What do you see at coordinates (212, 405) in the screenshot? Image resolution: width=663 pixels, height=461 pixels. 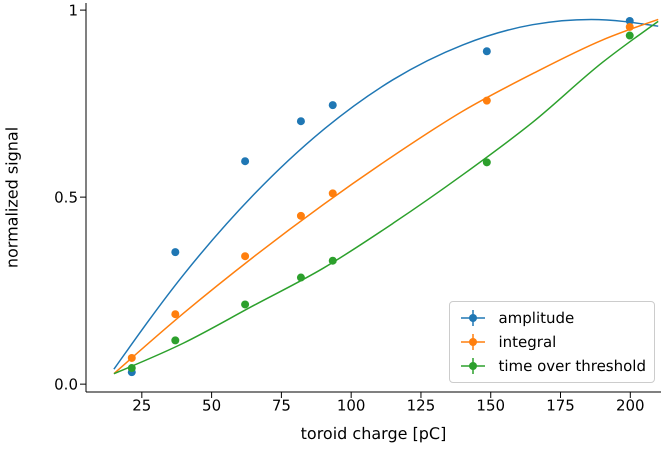 I see `x-tick-label: 50` at bounding box center [212, 405].